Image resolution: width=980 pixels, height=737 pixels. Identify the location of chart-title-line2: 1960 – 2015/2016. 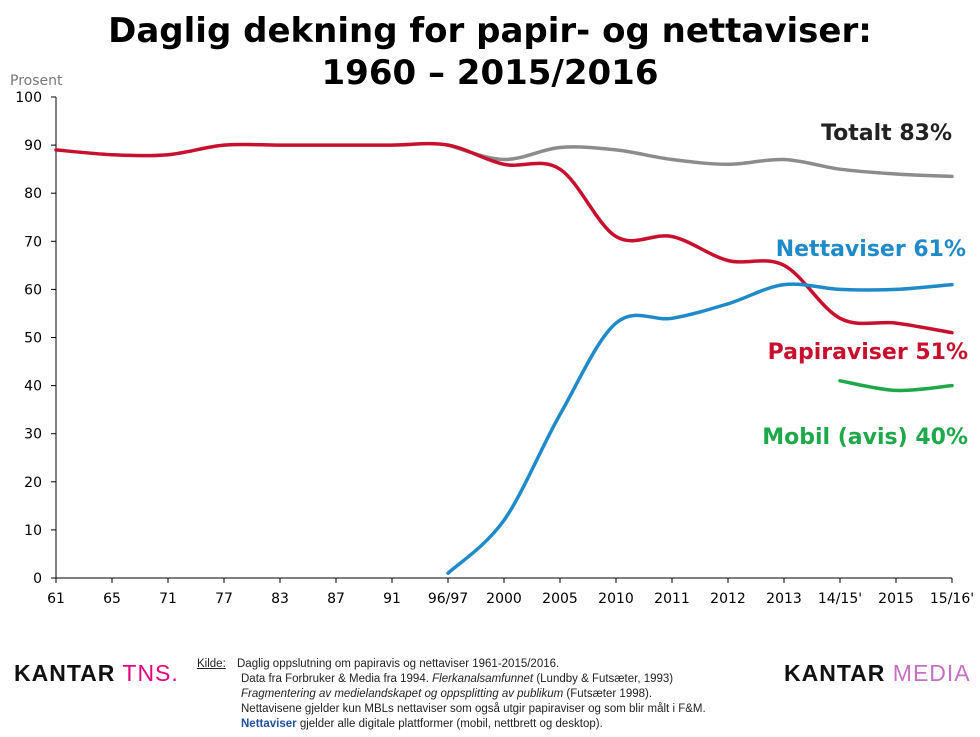
(490, 73).